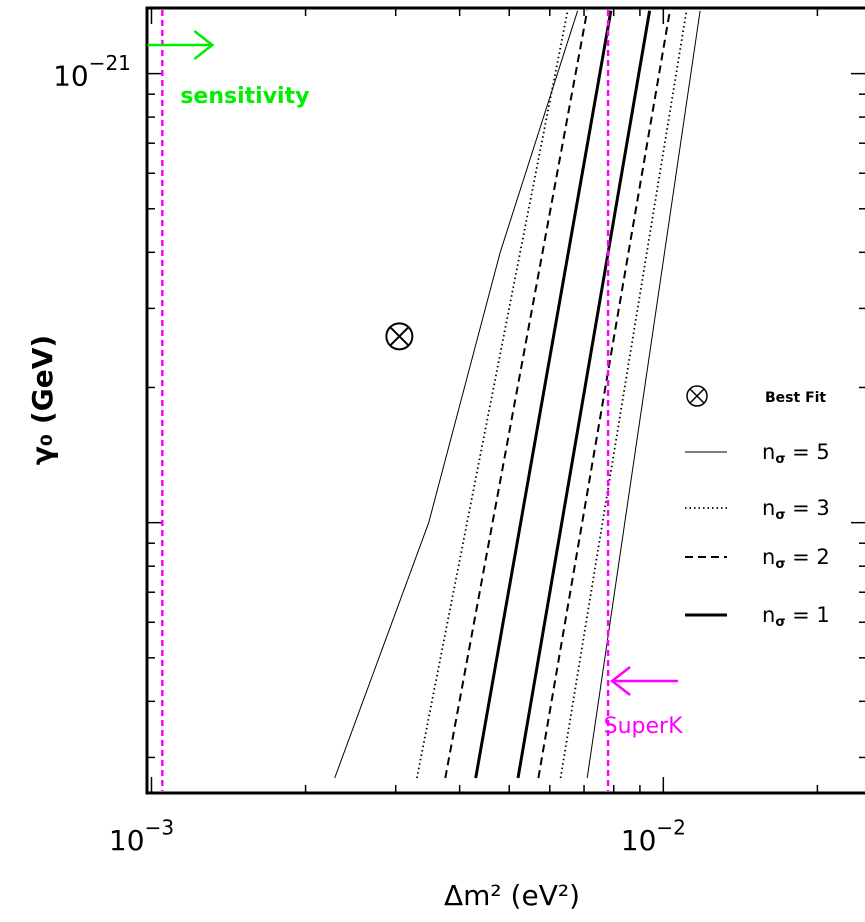  Describe the element at coordinates (181, 45) in the screenshot. I see `arrow-right-icon` at that location.